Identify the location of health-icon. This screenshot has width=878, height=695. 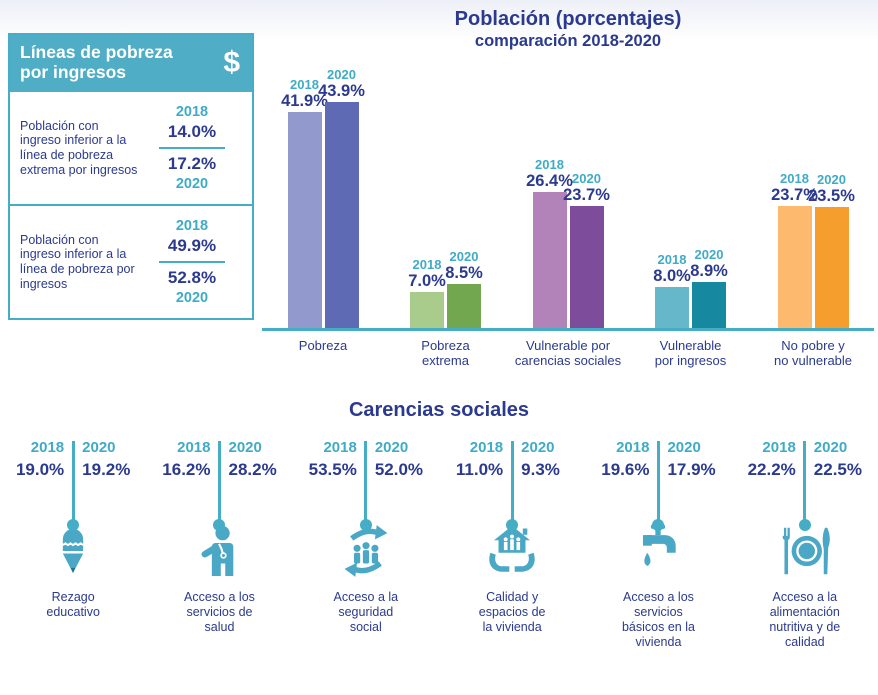
(217, 551).